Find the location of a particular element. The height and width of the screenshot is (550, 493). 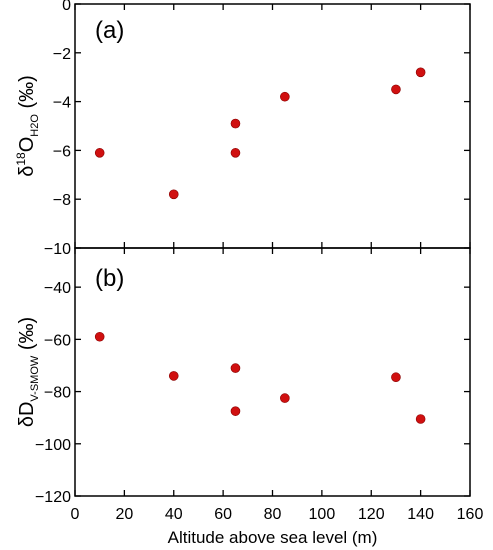

panel-label: (b) is located at coordinates (109, 278).